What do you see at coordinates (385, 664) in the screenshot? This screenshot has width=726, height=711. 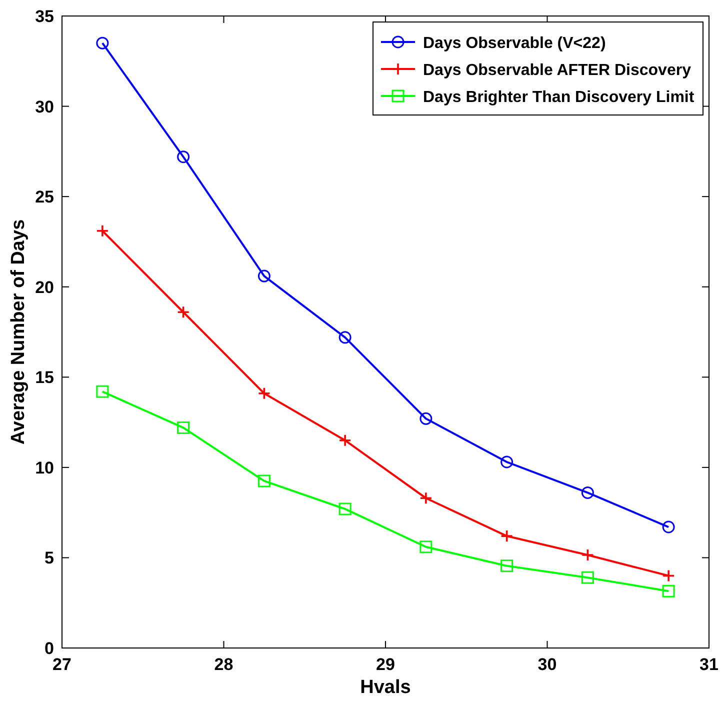 I see `x-tick-label: 29` at bounding box center [385, 664].